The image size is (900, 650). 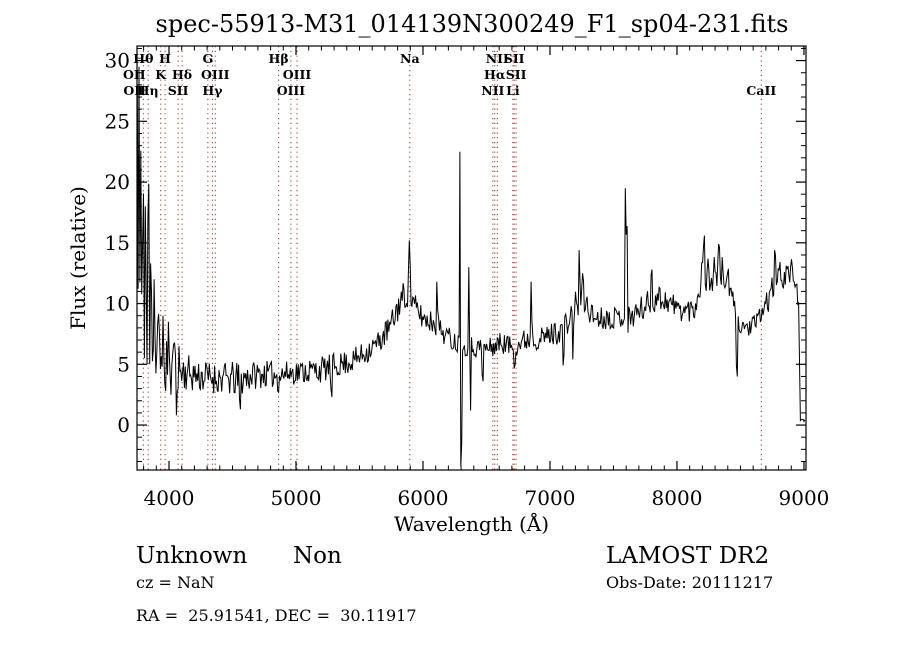 What do you see at coordinates (117, 121) in the screenshot?
I see `y-tick-label: 25` at bounding box center [117, 121].